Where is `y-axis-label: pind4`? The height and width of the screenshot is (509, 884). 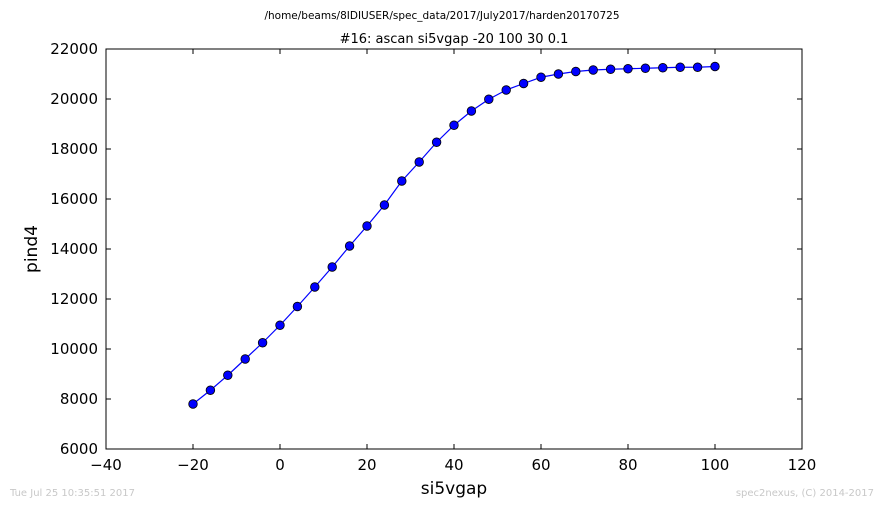 y-axis-label: pind4 is located at coordinates (32, 249).